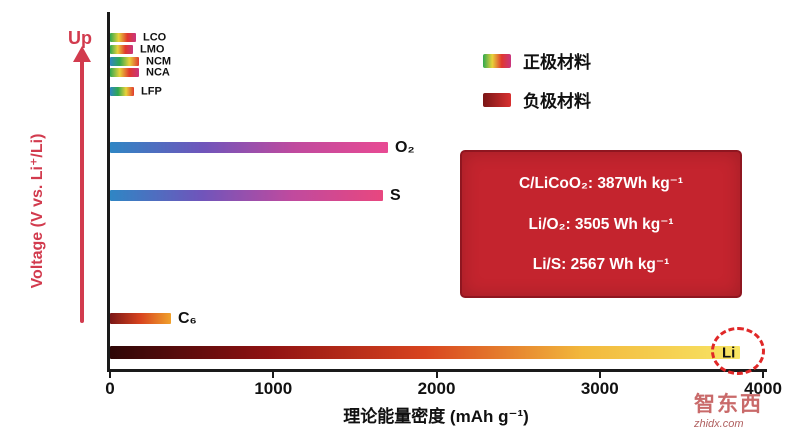 This screenshot has width=800, height=441. Describe the element at coordinates (187, 318) in the screenshot. I see `bar-label-C₆: C₆` at that location.